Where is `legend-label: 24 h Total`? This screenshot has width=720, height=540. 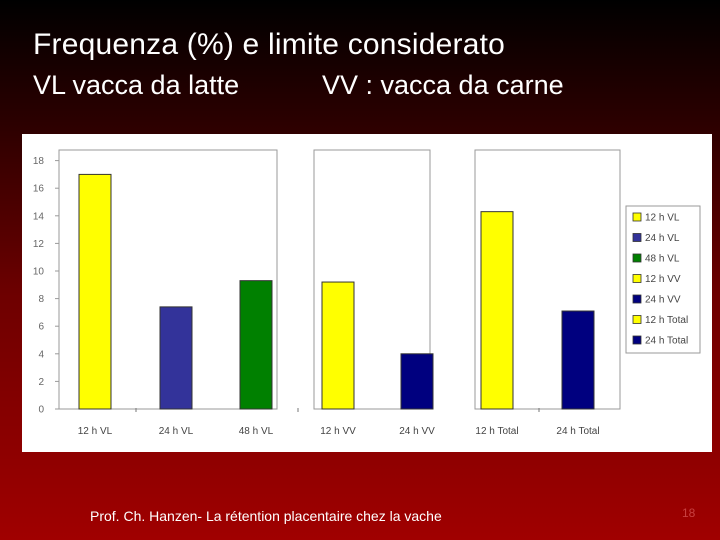
legend-label: 24 h Total is located at coordinates (666, 341).